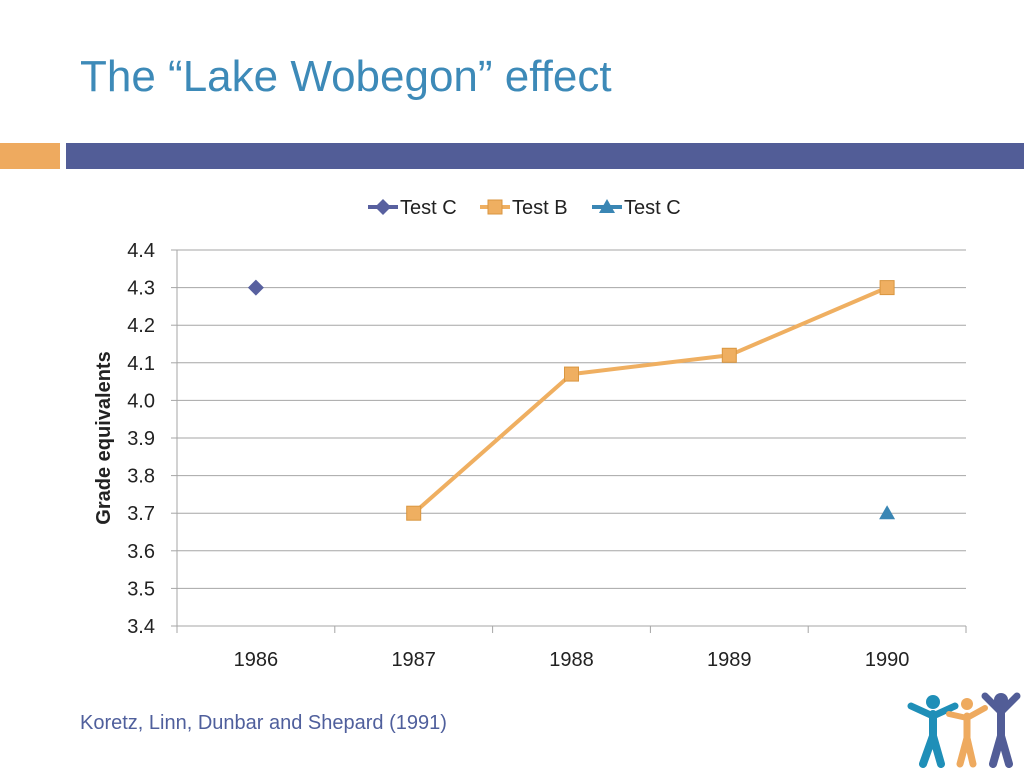 The image size is (1024, 768). What do you see at coordinates (256, 660) in the screenshot?
I see `x-tick-label: 1986` at bounding box center [256, 660].